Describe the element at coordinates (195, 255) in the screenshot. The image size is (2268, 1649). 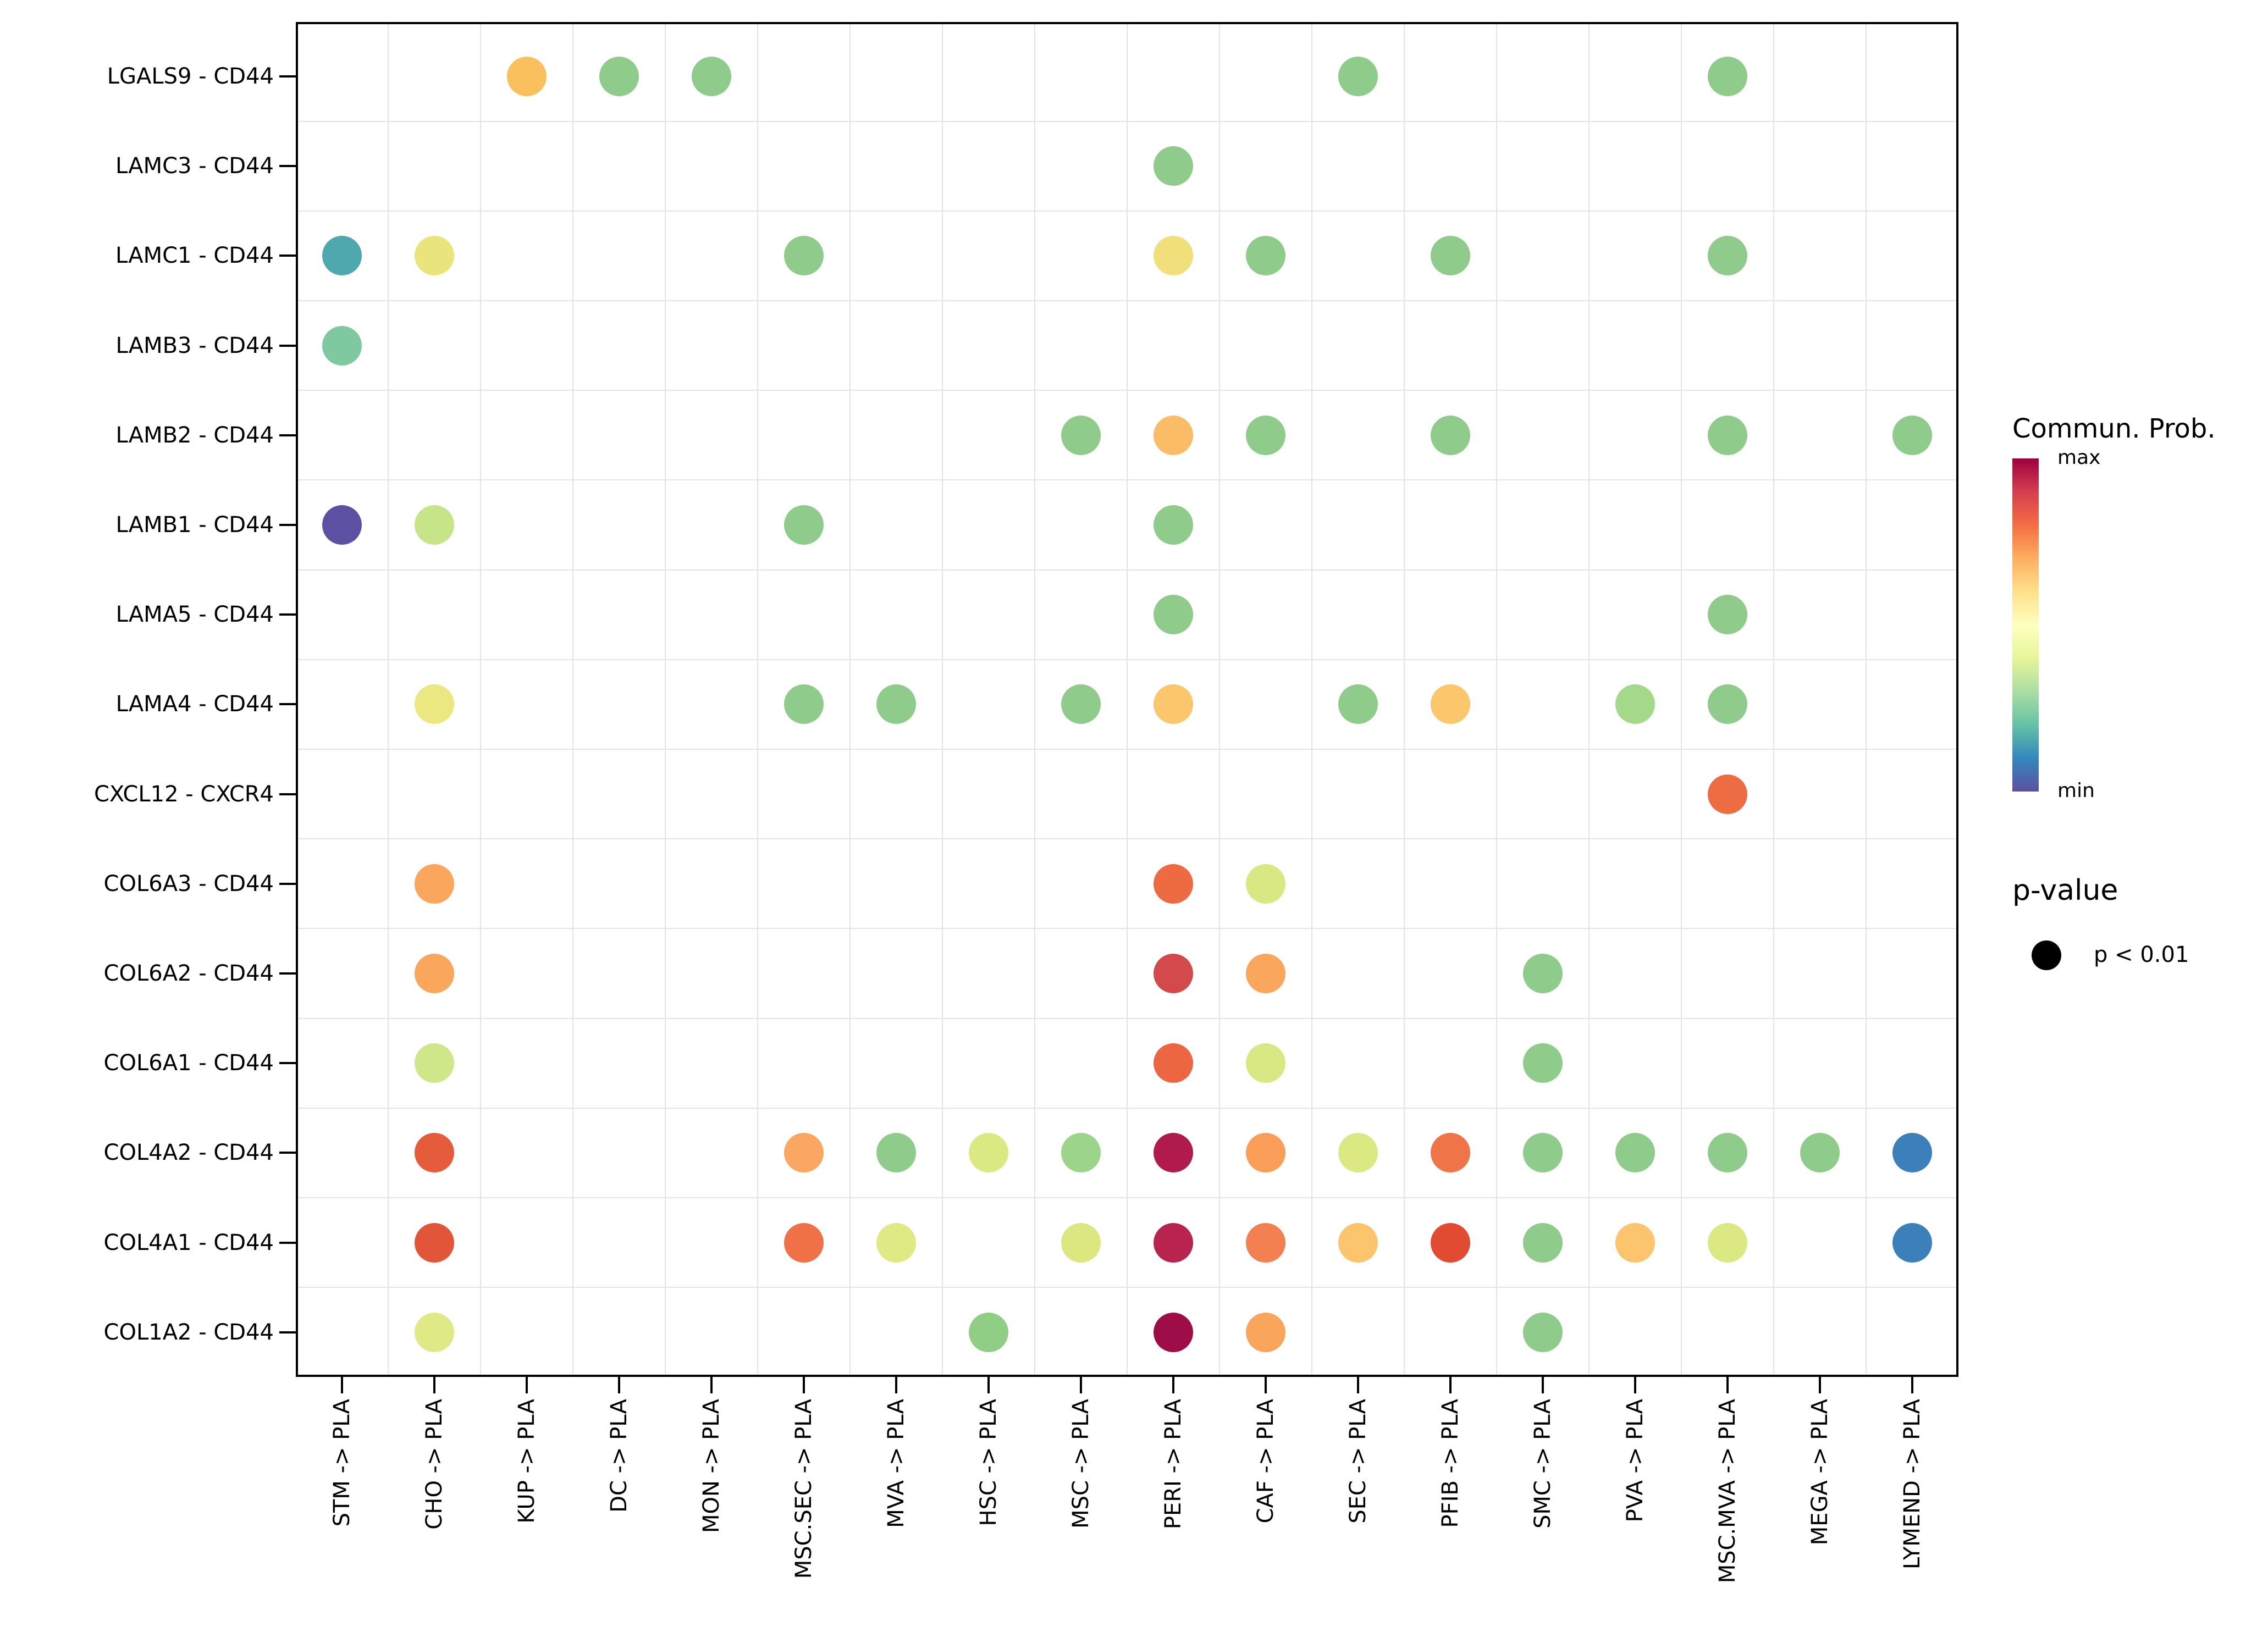
I see `y-axis-label: LAMC1 - CD44` at that location.